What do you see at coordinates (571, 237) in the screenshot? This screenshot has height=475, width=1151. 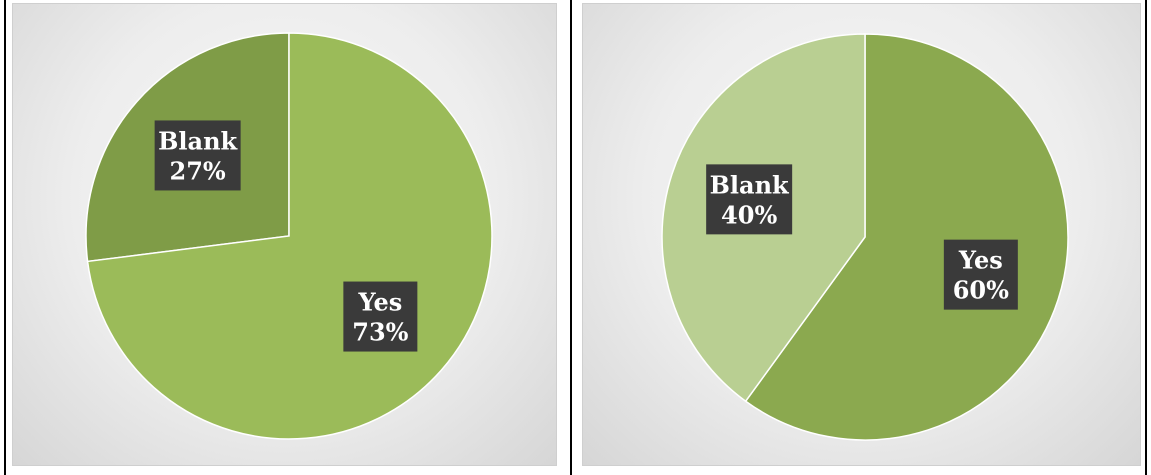 I see `table-border-middle` at bounding box center [571, 237].